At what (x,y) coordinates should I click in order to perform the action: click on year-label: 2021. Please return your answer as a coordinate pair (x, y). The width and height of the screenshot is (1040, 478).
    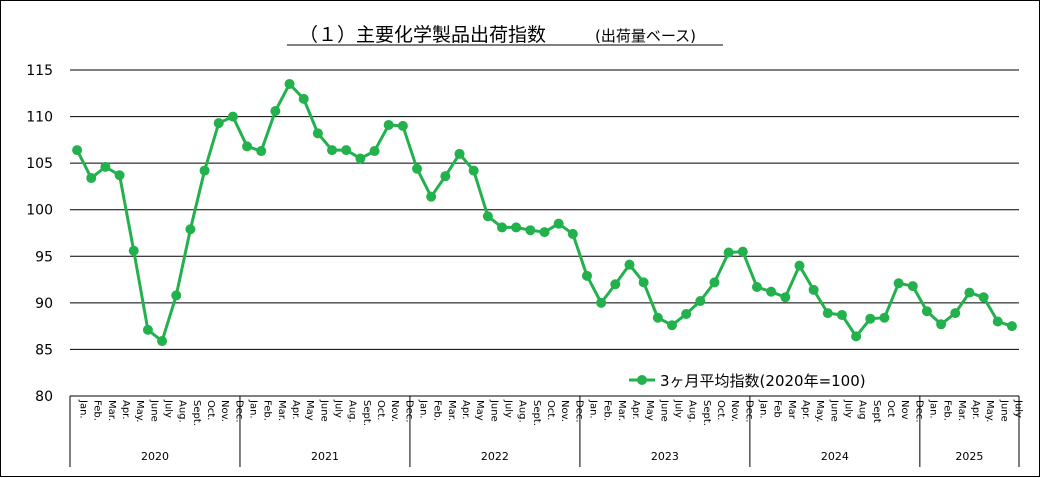
    Looking at the image, I should click on (325, 456).